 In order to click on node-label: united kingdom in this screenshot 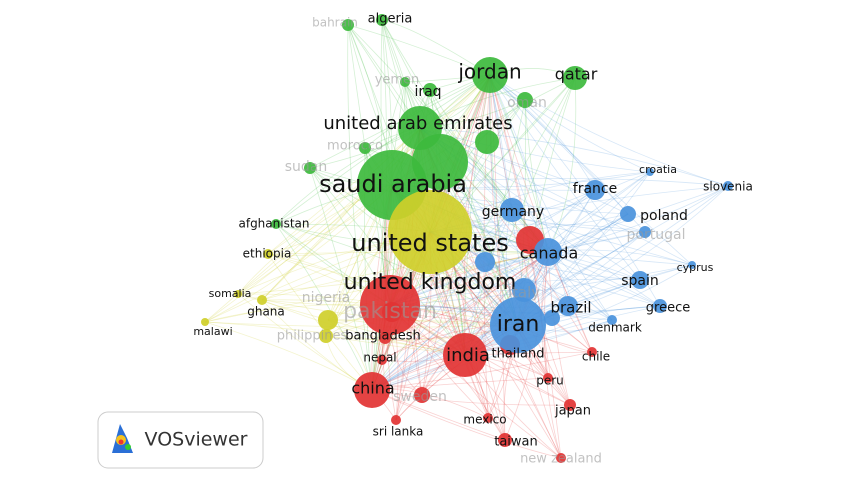, I will do `click(430, 282)`.